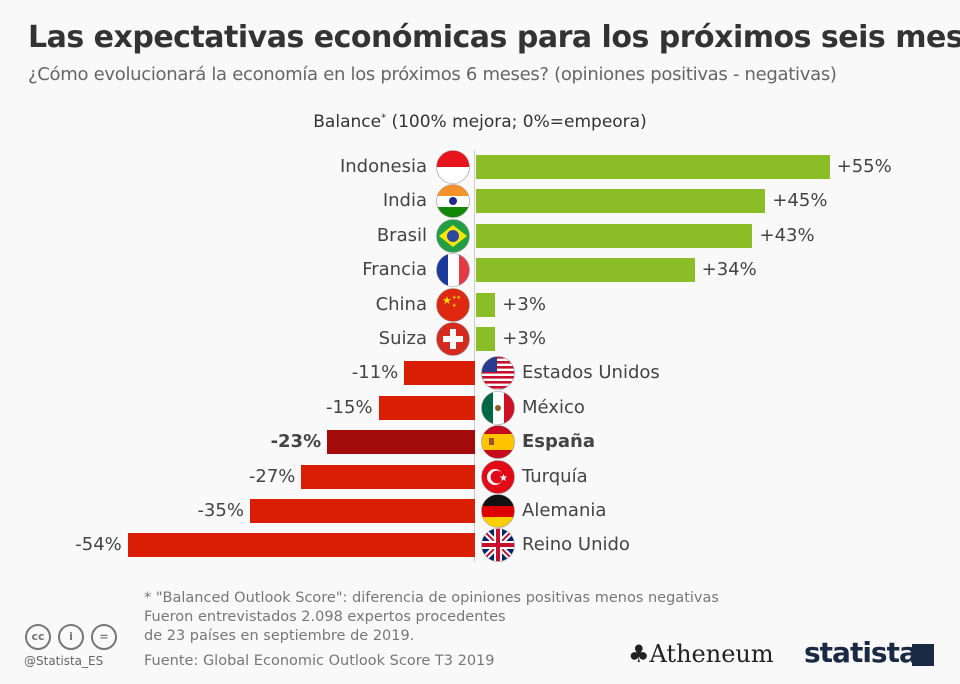 This screenshot has height=684, width=960. I want to click on category-label: Brasil, so click(401, 235).